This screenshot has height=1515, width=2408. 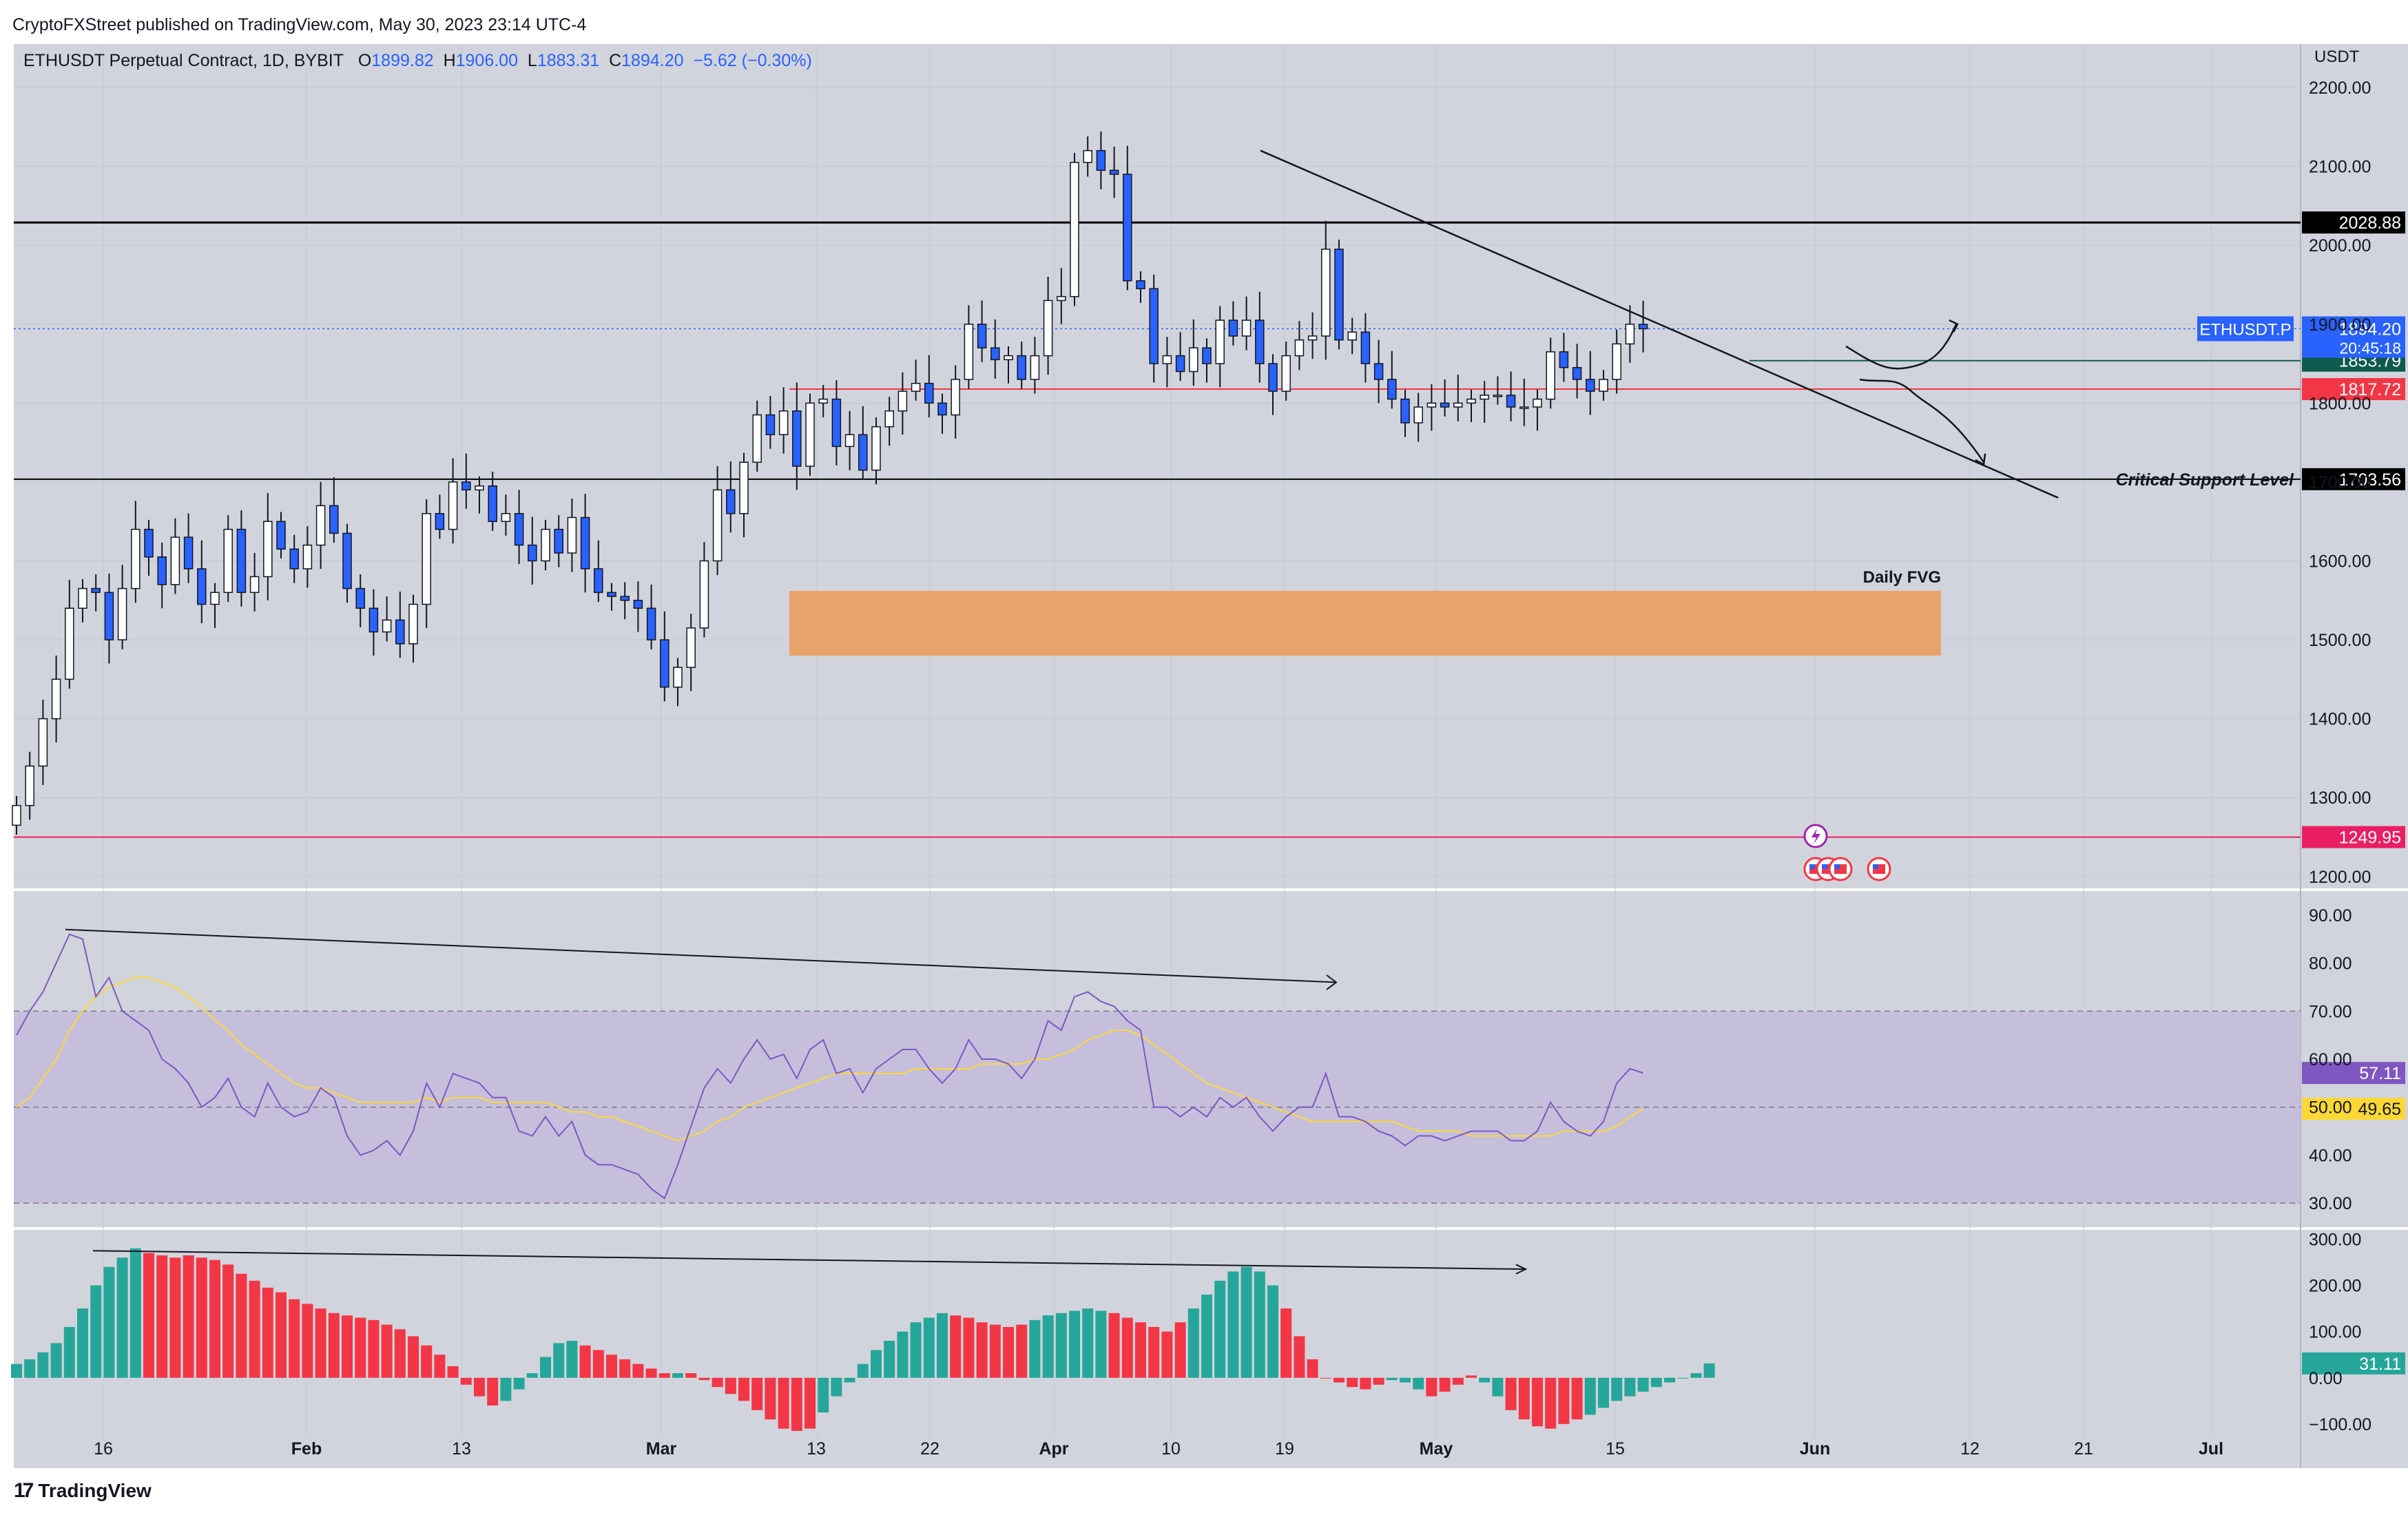 What do you see at coordinates (2337, 57) in the screenshot?
I see `price-unit-label: USDT` at bounding box center [2337, 57].